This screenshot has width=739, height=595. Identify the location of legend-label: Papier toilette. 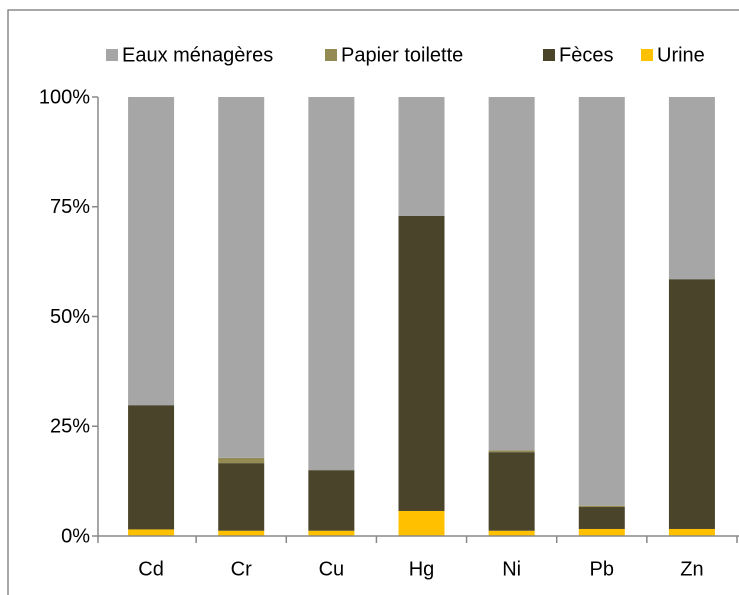
(402, 55).